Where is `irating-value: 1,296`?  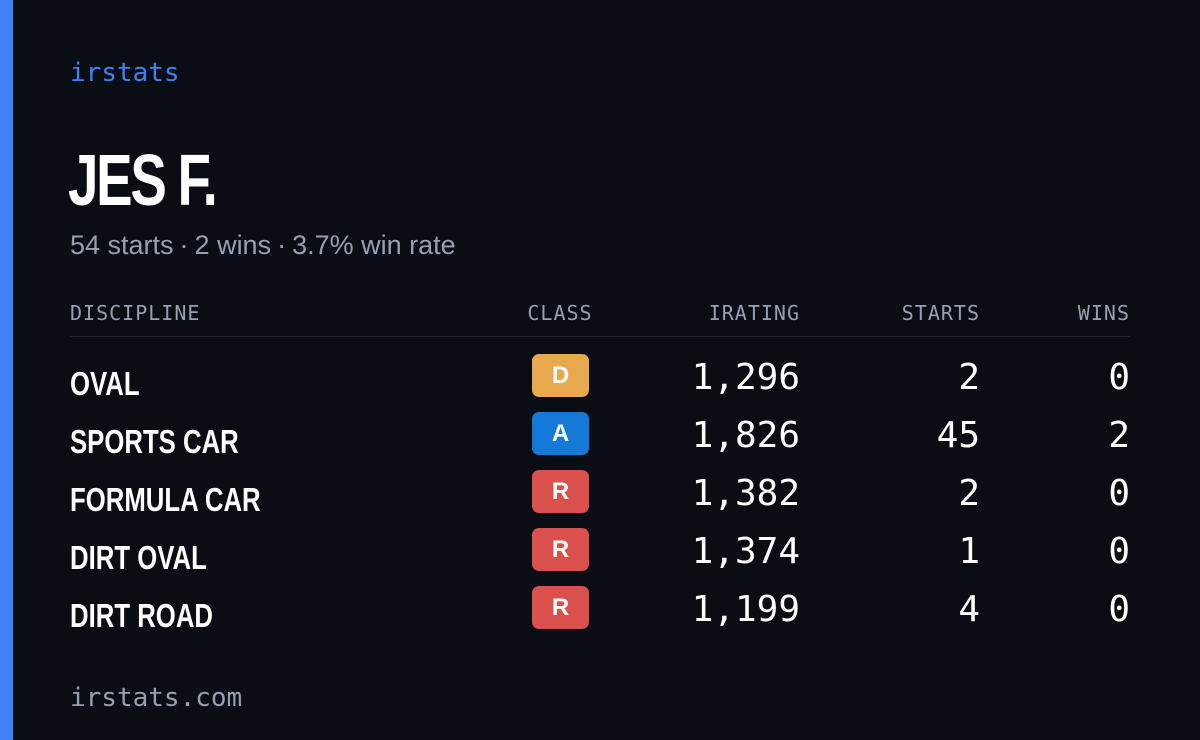 irating-value: 1,296 is located at coordinates (745, 377).